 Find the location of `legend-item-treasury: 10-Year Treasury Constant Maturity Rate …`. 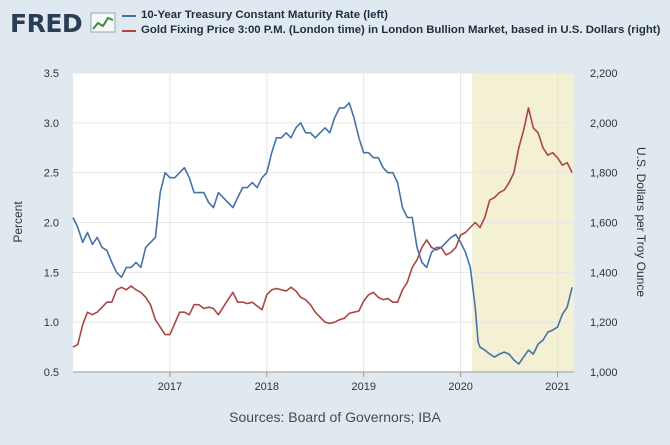

legend-item-treasury: 10-Year Treasury Constant Maturity Rate … is located at coordinates (392, 15).